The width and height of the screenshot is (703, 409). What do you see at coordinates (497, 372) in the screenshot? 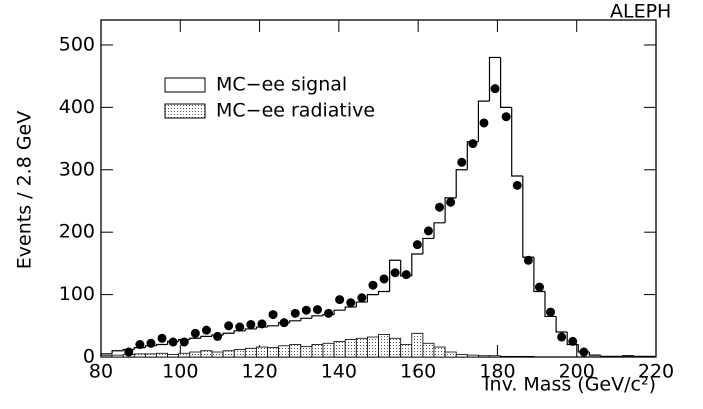
I see `x-tick-label: 180` at bounding box center [497, 372].